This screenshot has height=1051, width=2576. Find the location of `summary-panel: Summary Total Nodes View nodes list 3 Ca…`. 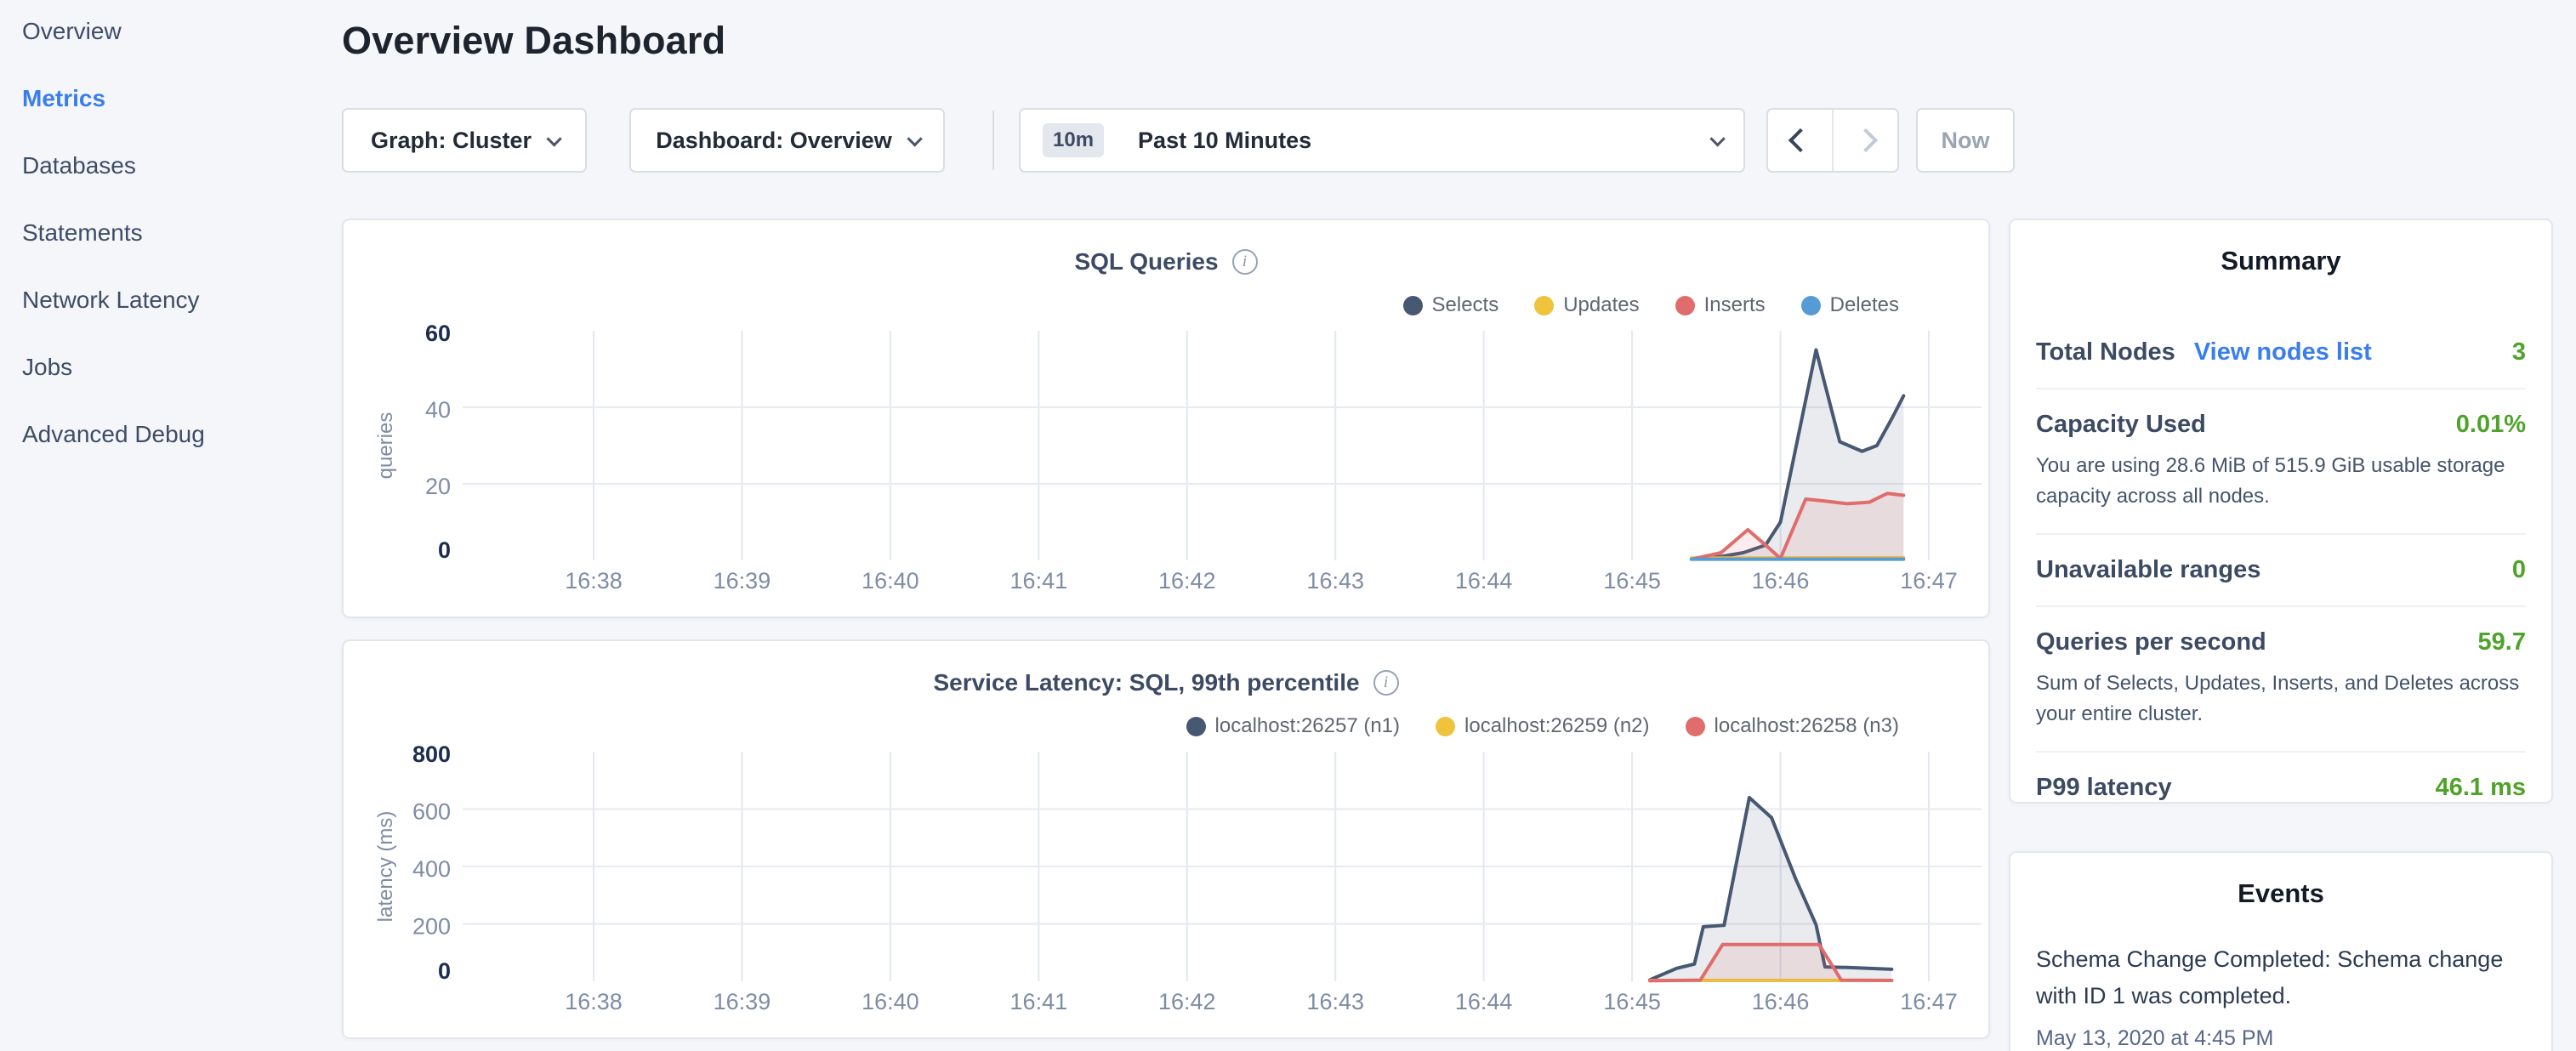

summary-panel: Summary Total Nodes View nodes list 3 Ca… is located at coordinates (2281, 512).